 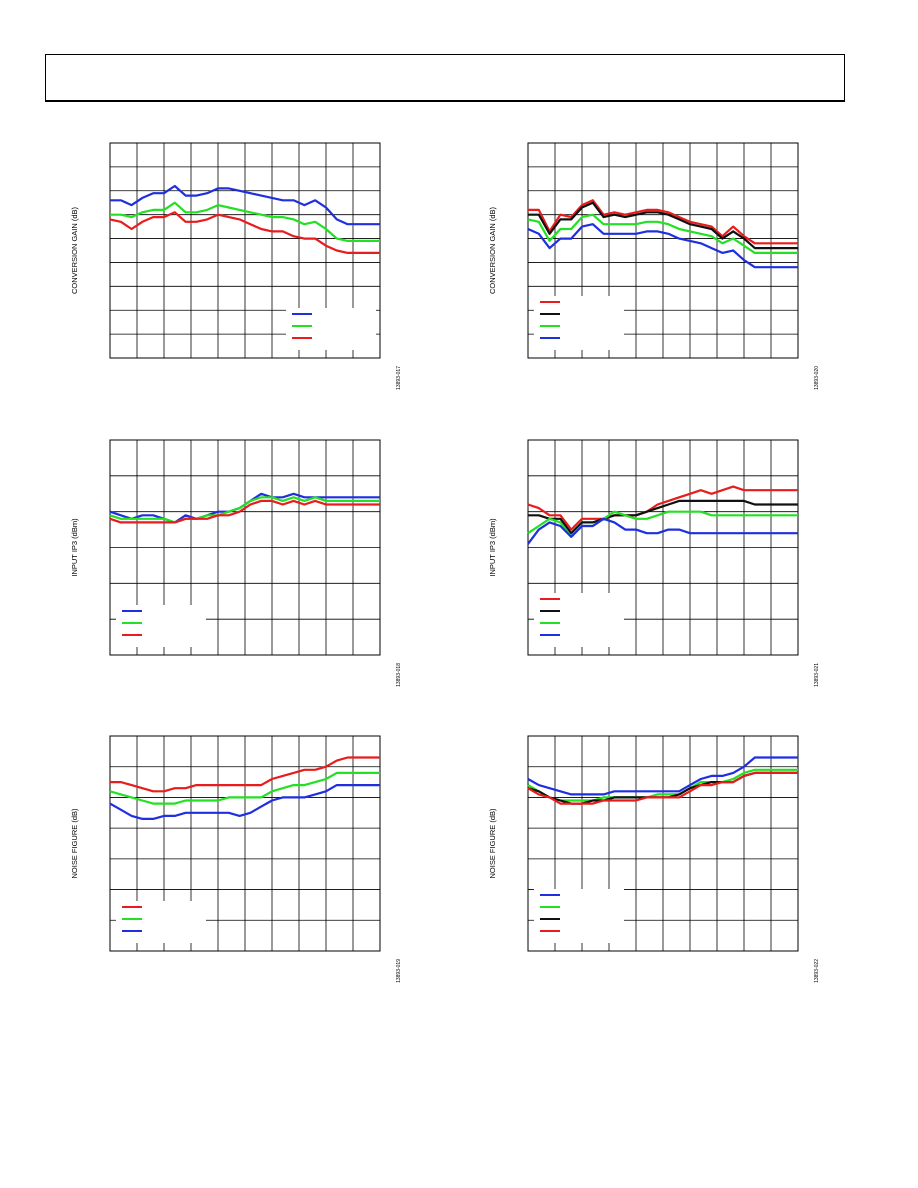 I want to click on figure-id: 13893-019, so click(x=399, y=971).